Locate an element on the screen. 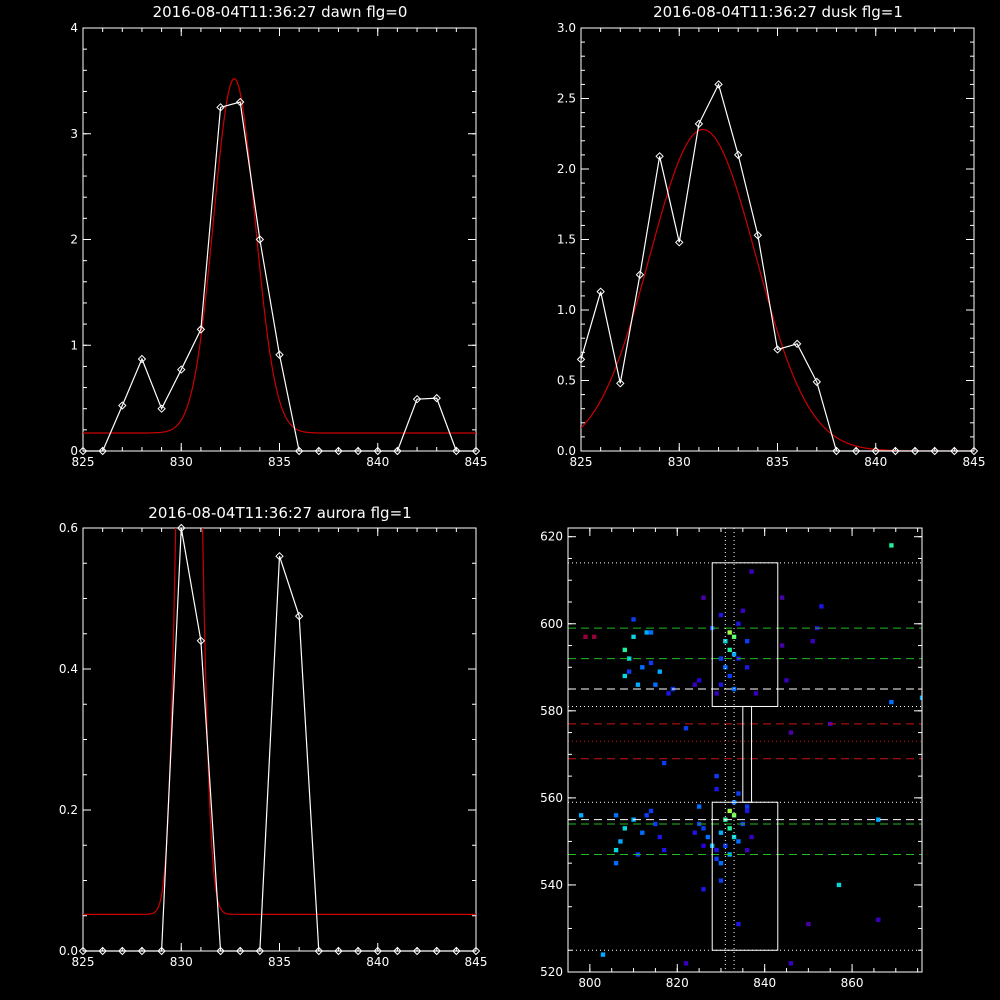  x-tick-label: 830 is located at coordinates (679, 462).